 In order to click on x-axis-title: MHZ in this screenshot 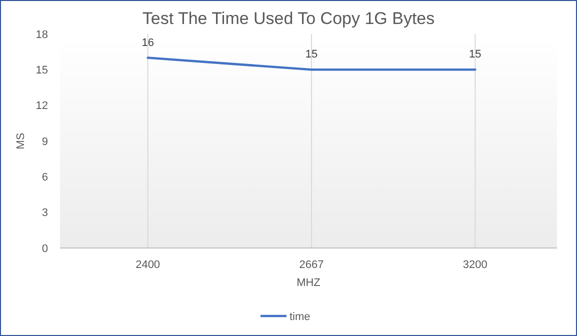, I will do `click(308, 283)`.